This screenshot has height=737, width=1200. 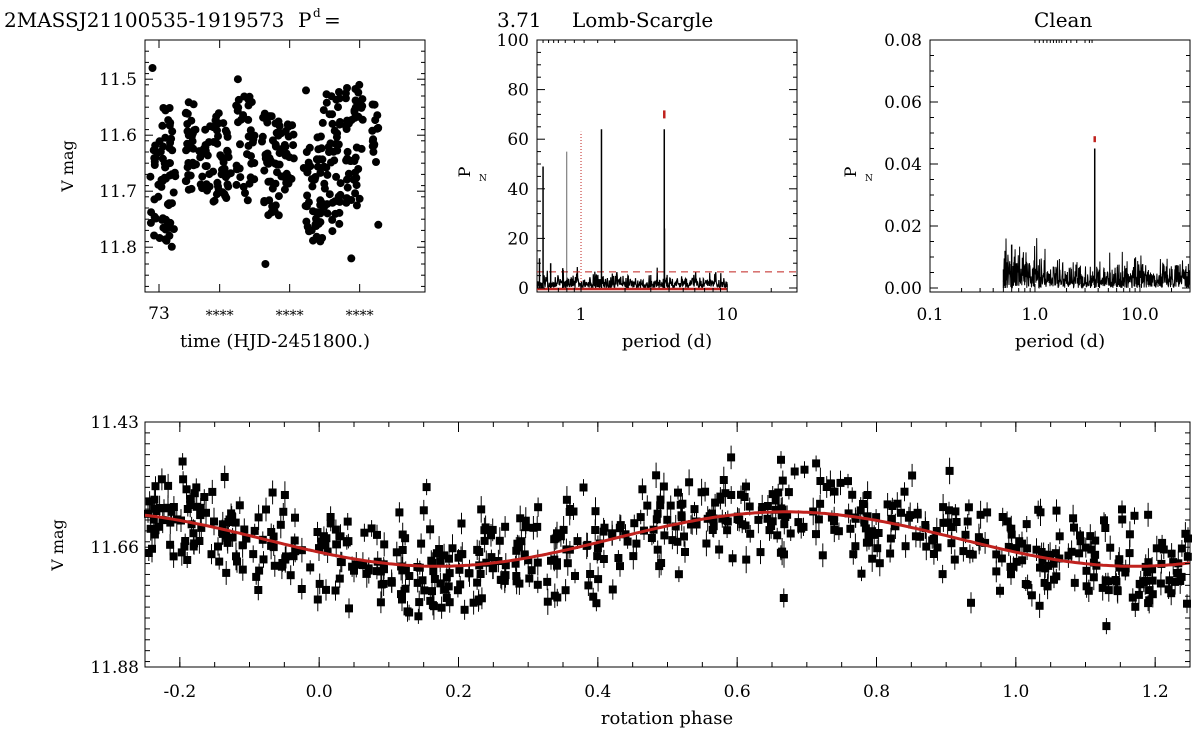 I want to click on ls-ytick-label: 60, so click(x=518, y=140).